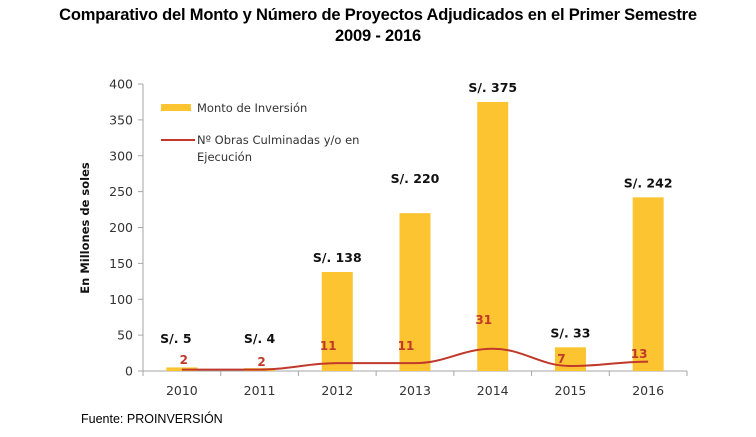  I want to click on x-tick-label: 2013, so click(415, 390).